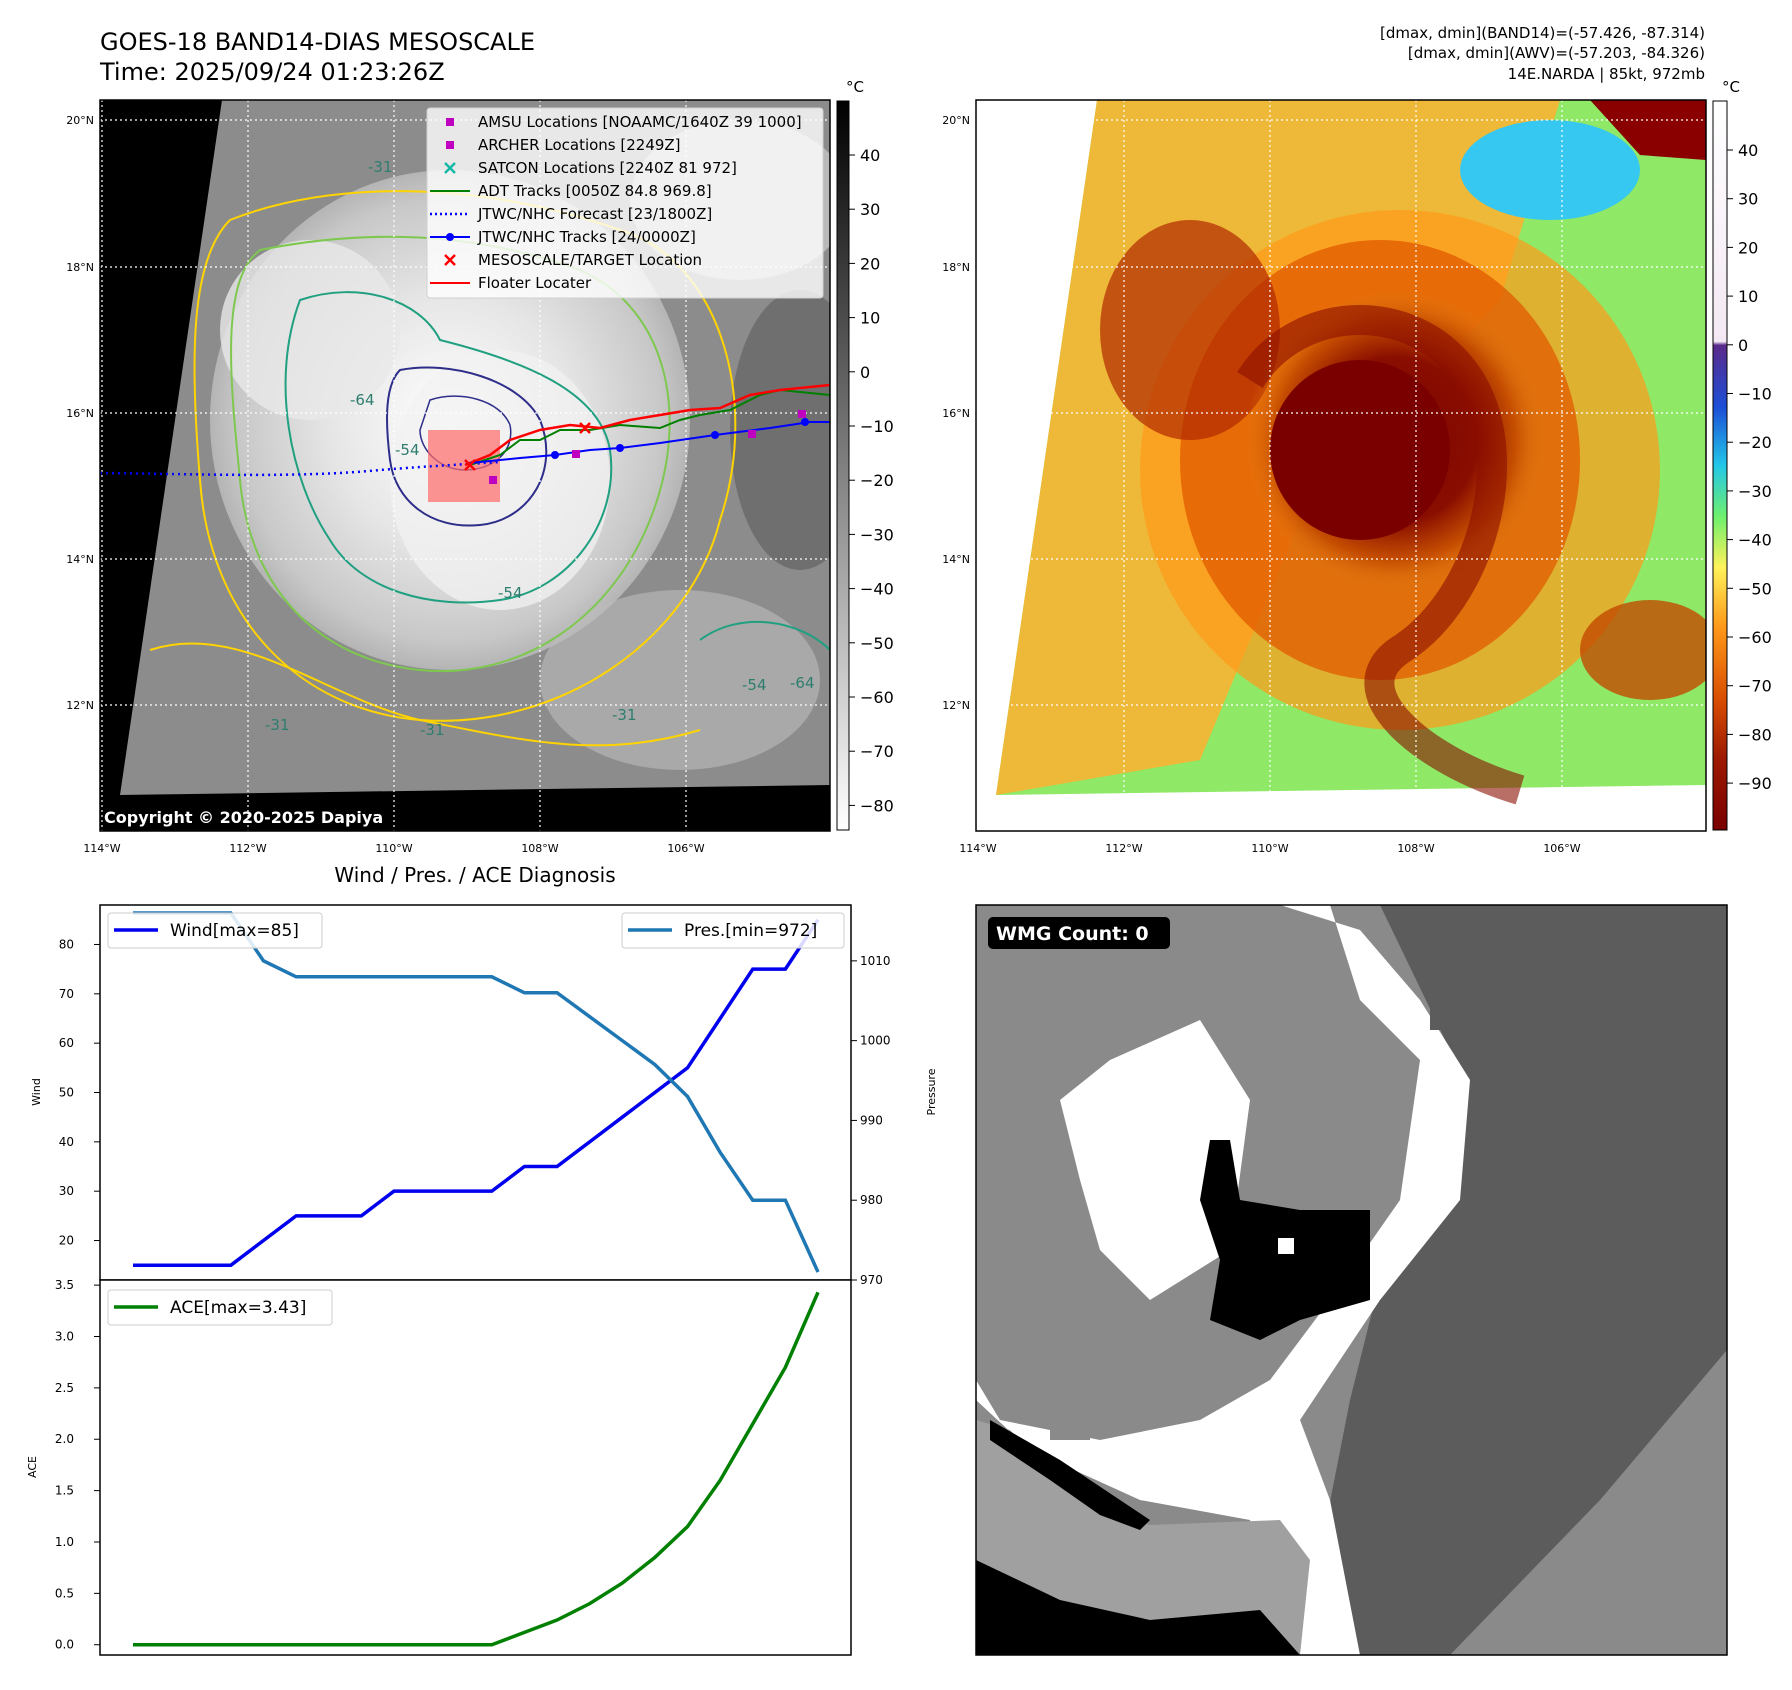 The width and height of the screenshot is (1792, 1690). What do you see at coordinates (66, 1191) in the screenshot?
I see `wind-tick-label: 30` at bounding box center [66, 1191].